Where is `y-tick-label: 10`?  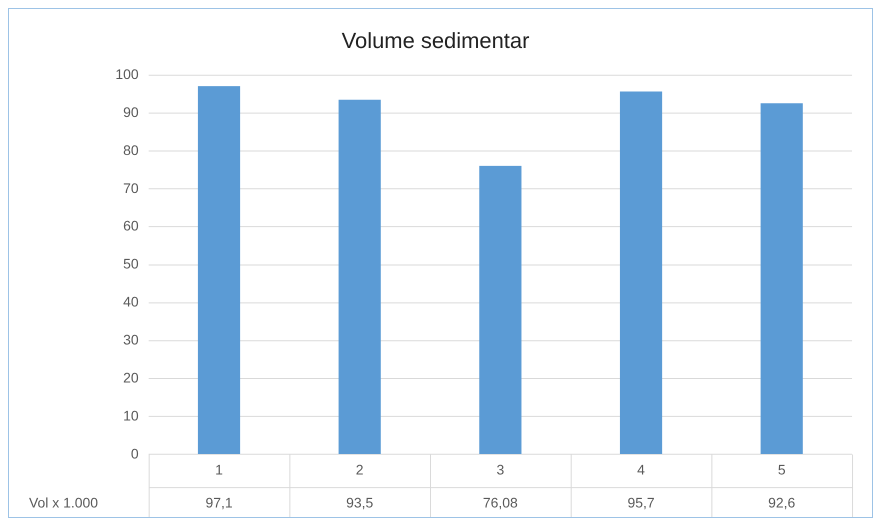
y-tick-label: 10 is located at coordinates (131, 415).